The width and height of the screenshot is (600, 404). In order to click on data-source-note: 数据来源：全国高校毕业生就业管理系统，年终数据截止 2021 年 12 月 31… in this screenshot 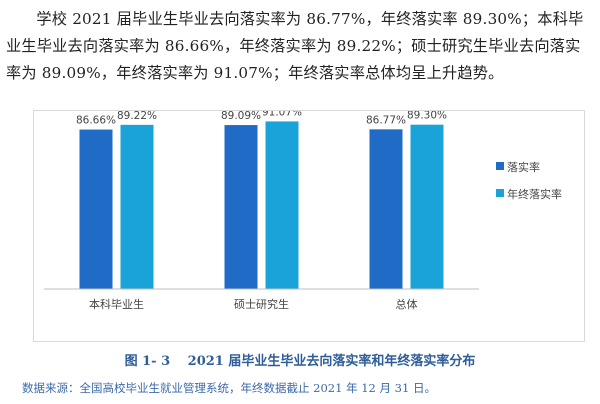, I will do `click(229, 388)`.